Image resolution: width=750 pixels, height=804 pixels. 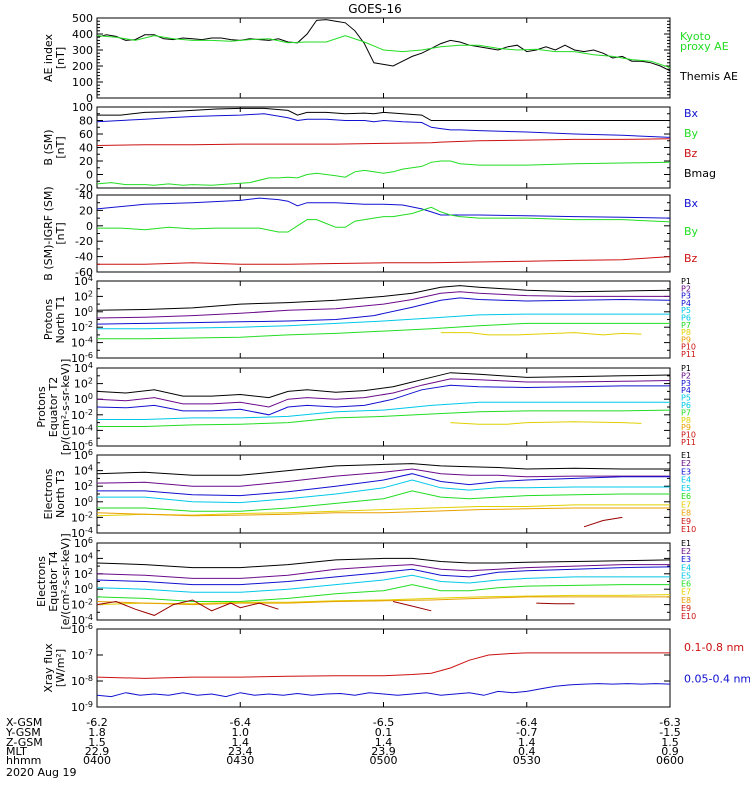 What do you see at coordinates (240, 760) in the screenshot?
I see `ephemeris-value: 0430` at bounding box center [240, 760].